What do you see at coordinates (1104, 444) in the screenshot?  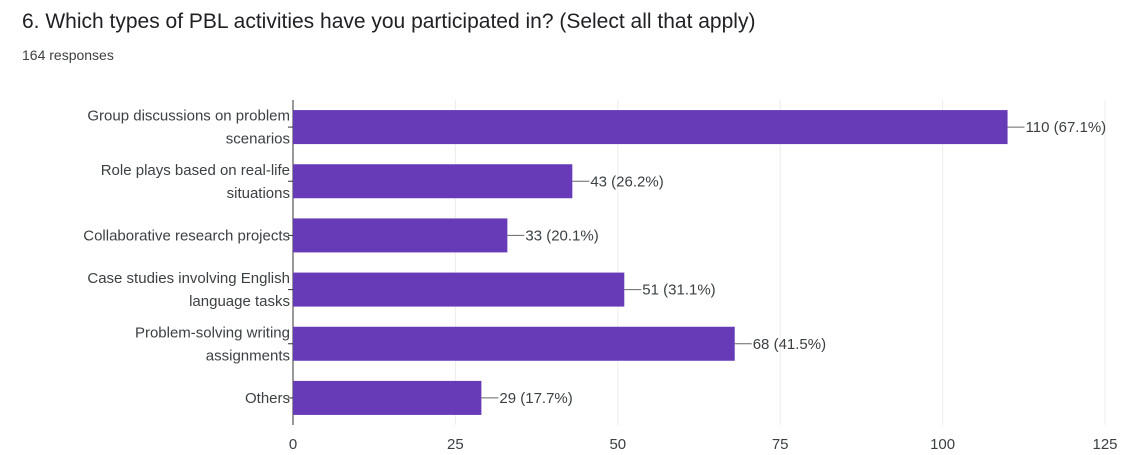 I see `x-tick-label: 125` at bounding box center [1104, 444].